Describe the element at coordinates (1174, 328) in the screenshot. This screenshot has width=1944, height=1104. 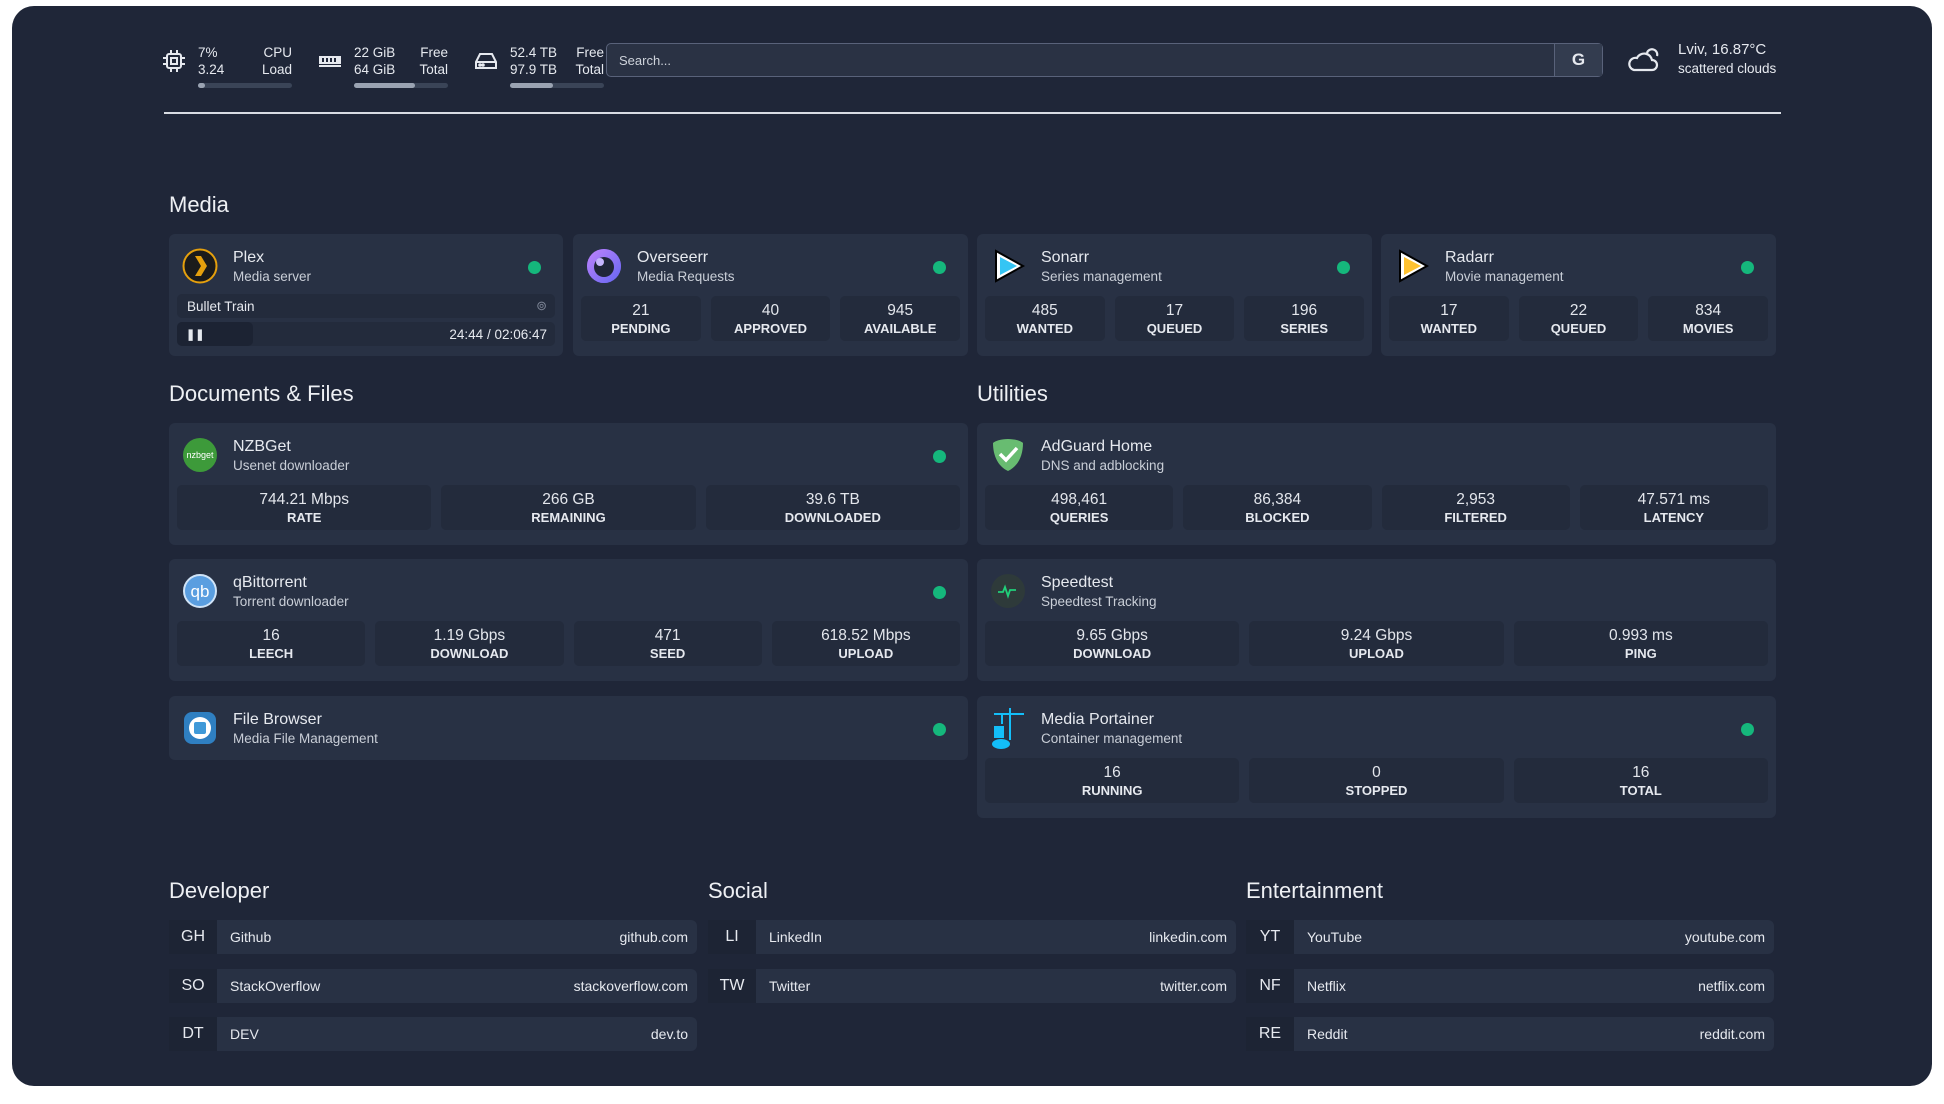
I see `stat-label: QUEUED` at that location.